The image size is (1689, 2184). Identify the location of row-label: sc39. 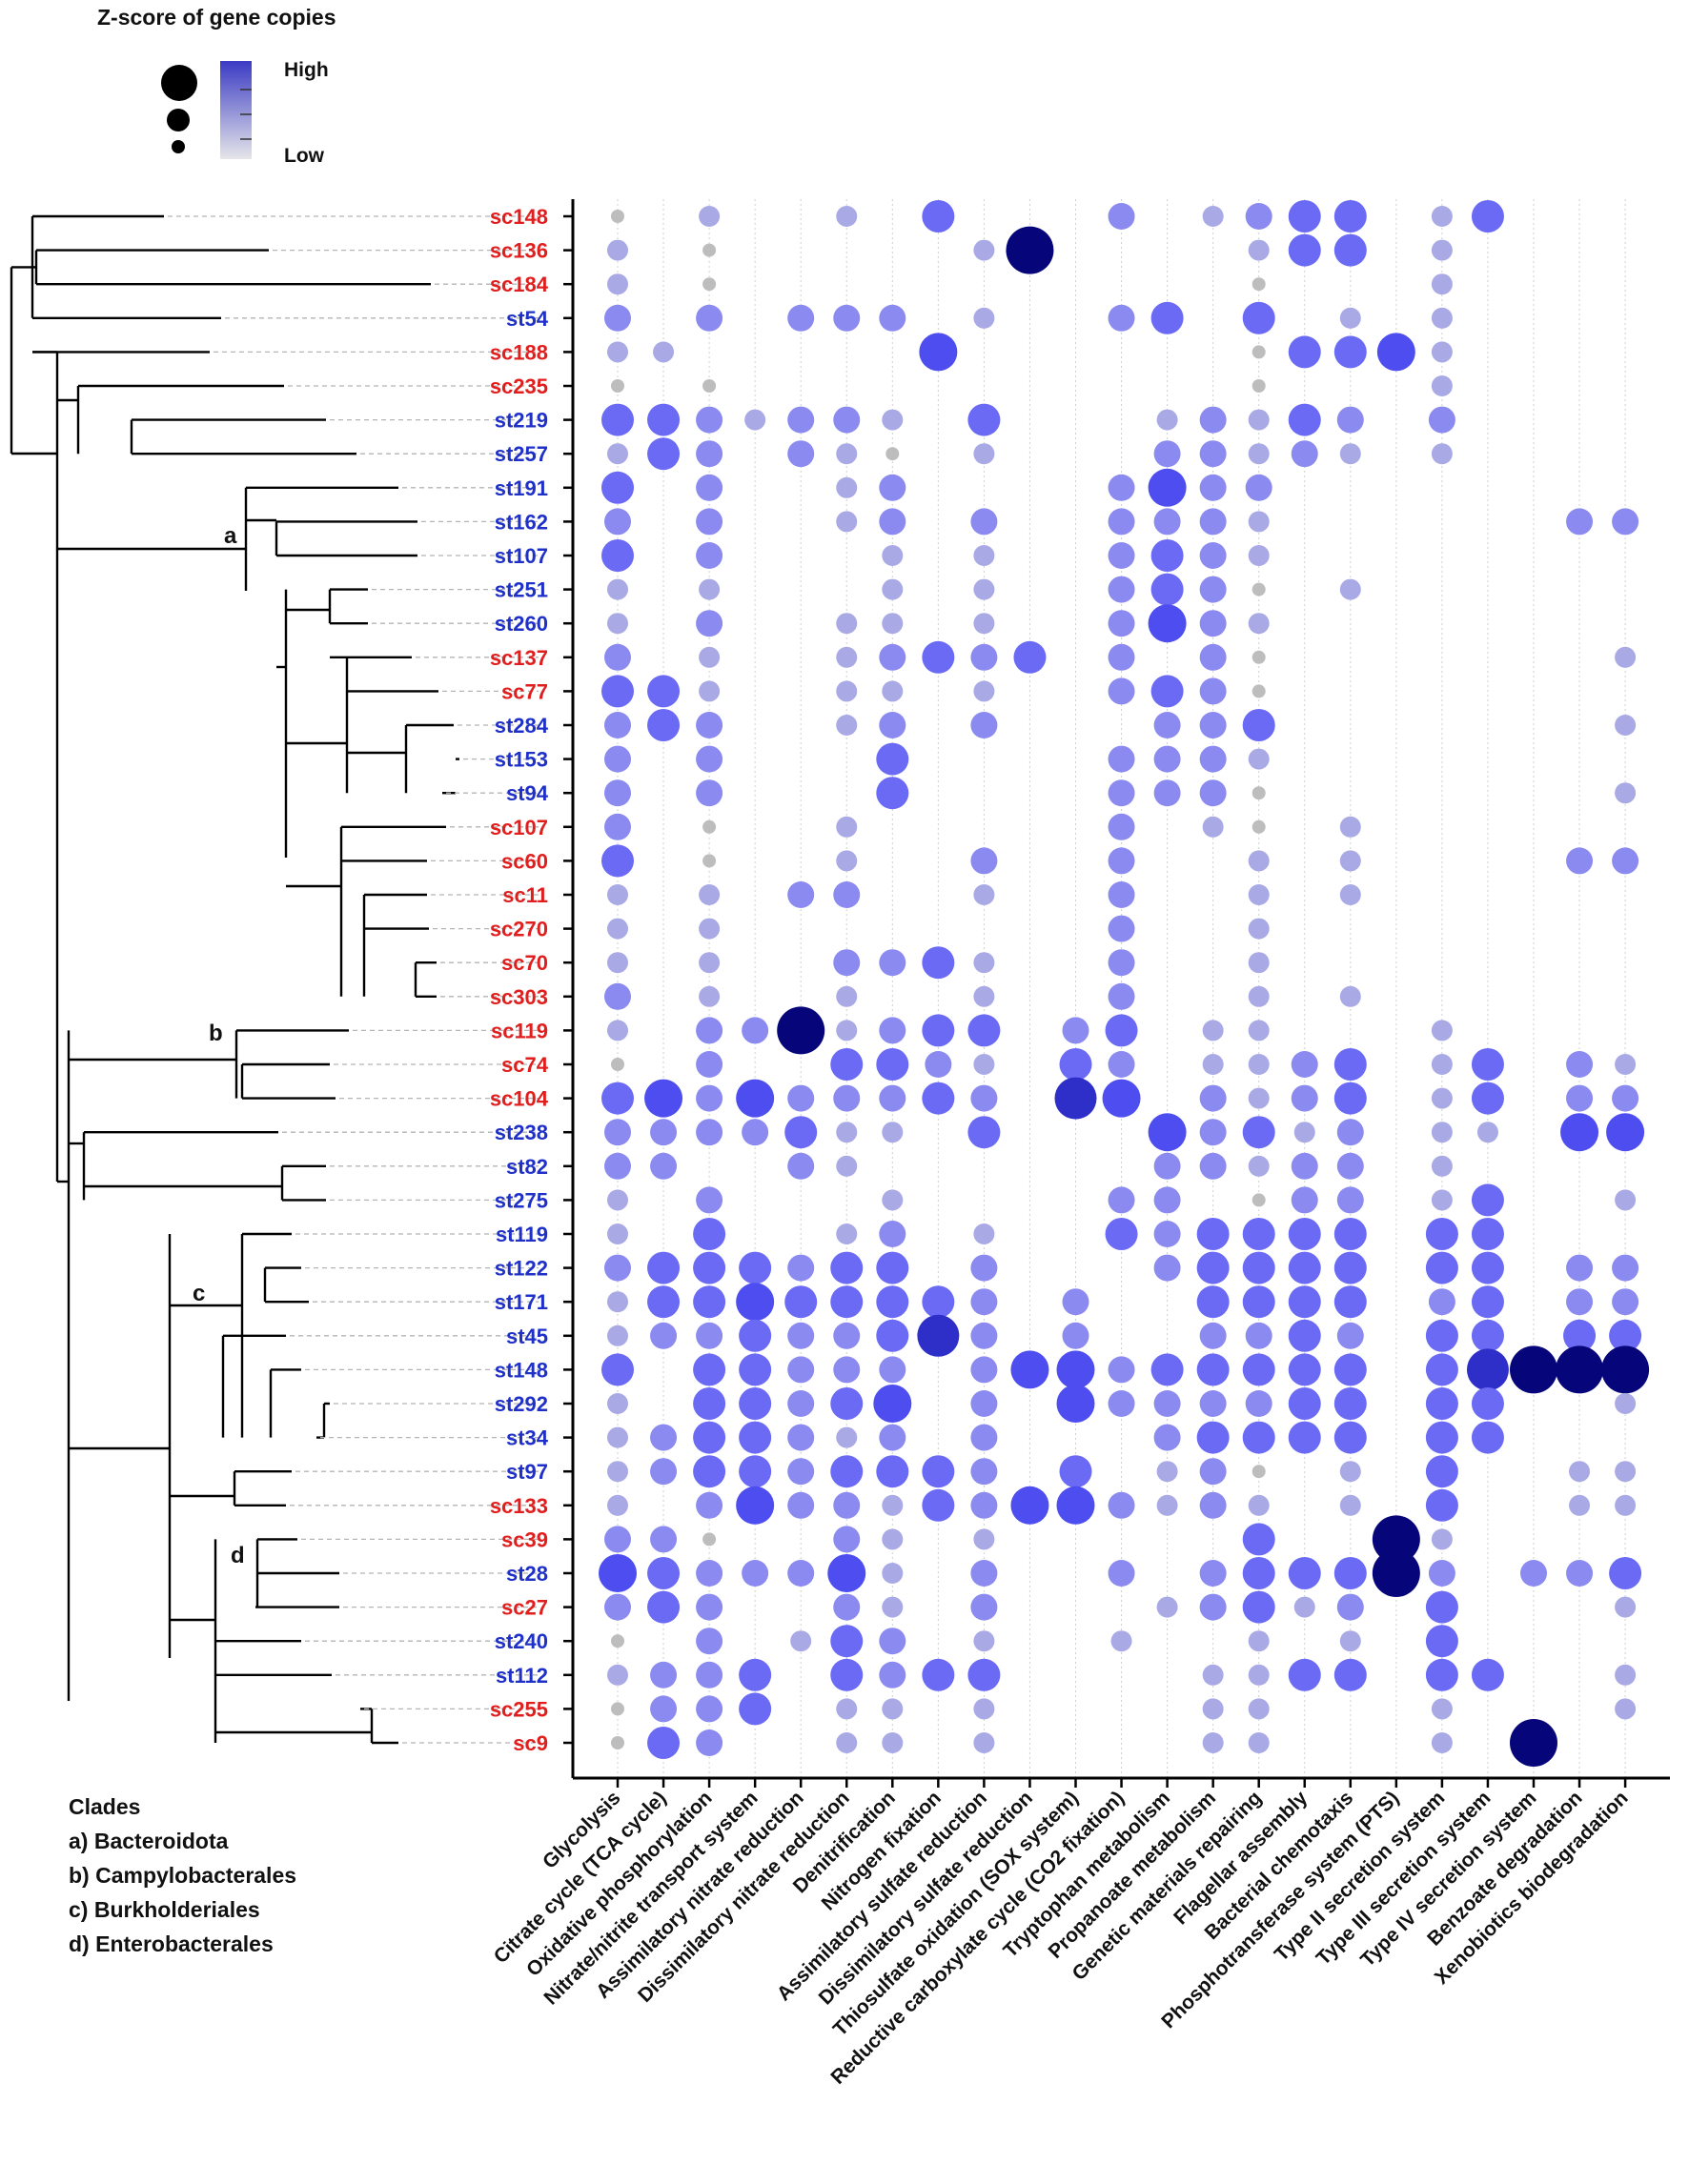
(524, 1539).